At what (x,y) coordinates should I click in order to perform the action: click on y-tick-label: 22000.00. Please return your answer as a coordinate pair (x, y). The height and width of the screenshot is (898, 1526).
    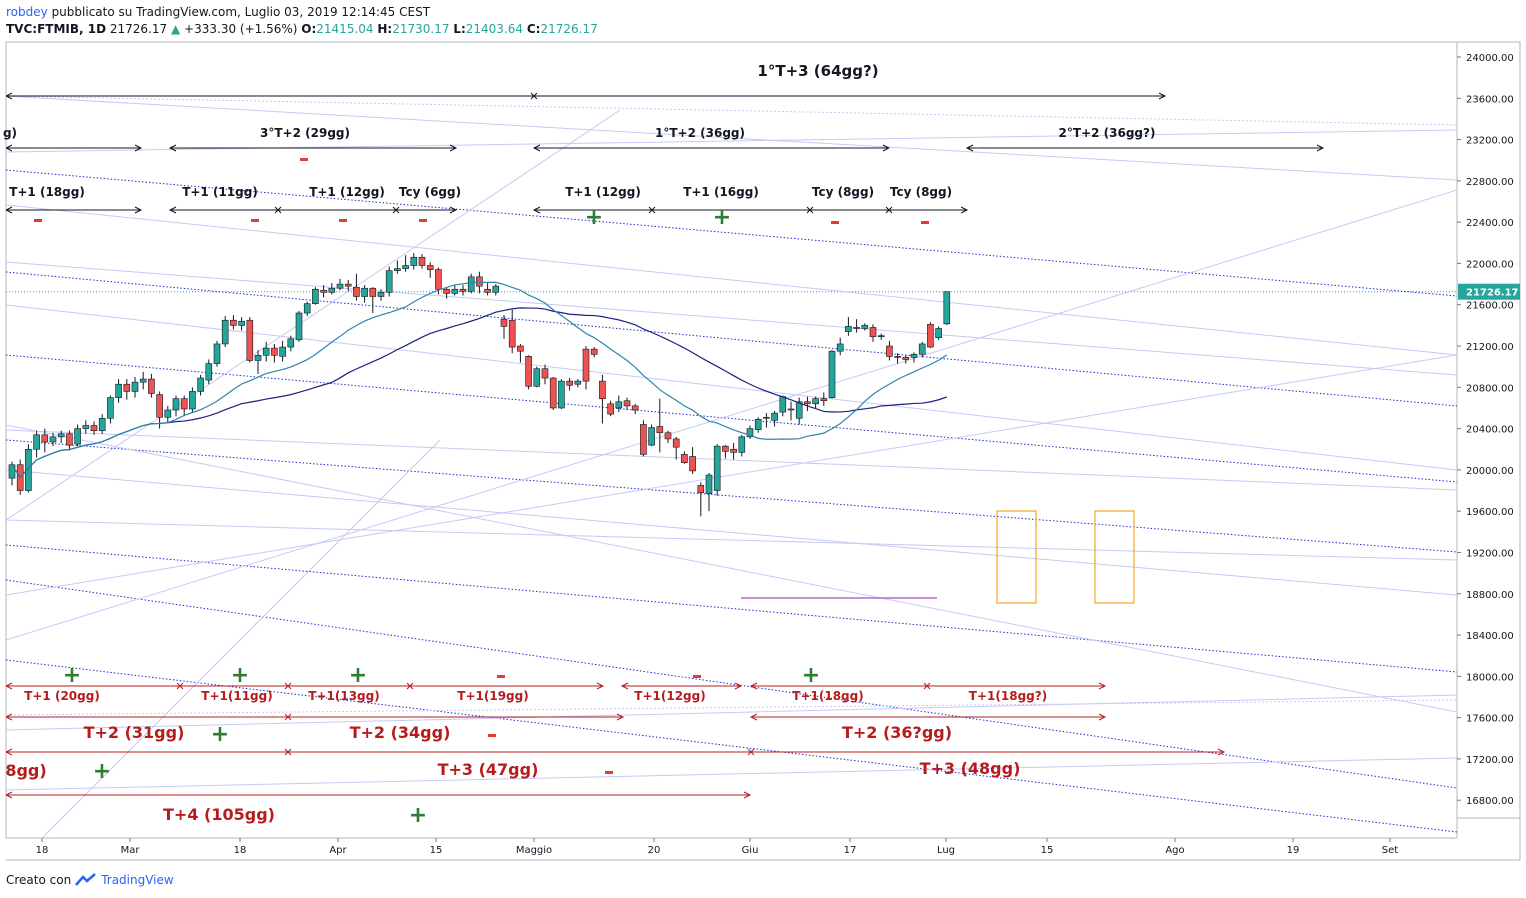
    Looking at the image, I should click on (1490, 264).